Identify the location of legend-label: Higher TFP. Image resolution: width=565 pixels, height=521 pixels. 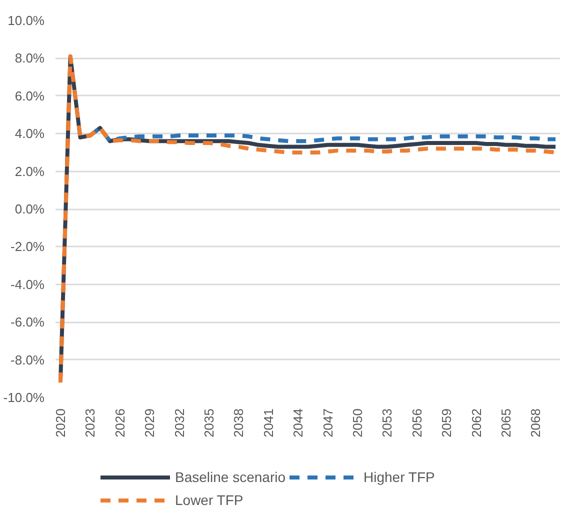
(399, 477).